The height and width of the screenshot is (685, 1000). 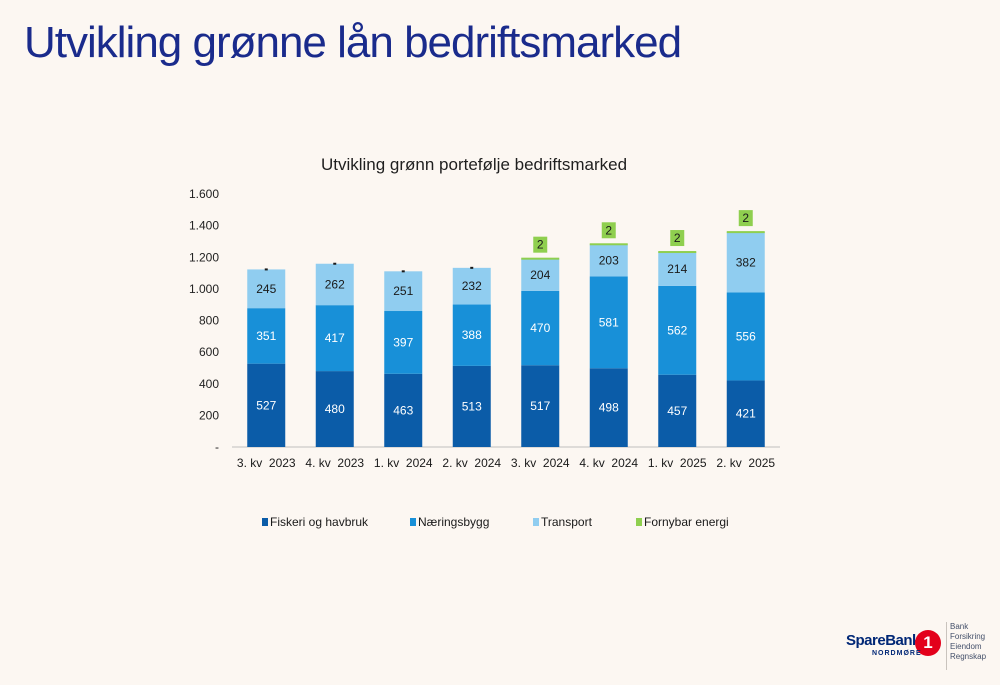 I want to click on data-label: 513, so click(x=472, y=406).